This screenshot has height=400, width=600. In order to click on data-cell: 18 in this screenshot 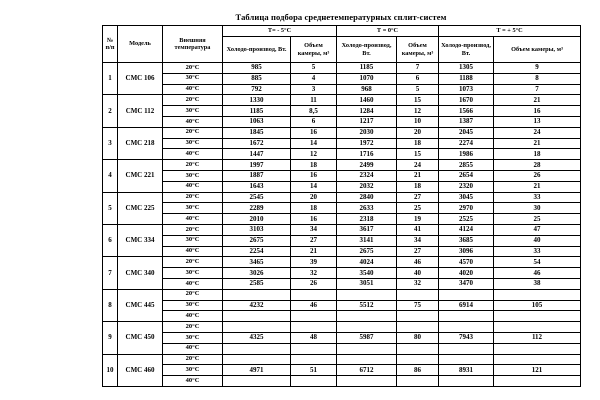, I will do `click(313, 165)`.